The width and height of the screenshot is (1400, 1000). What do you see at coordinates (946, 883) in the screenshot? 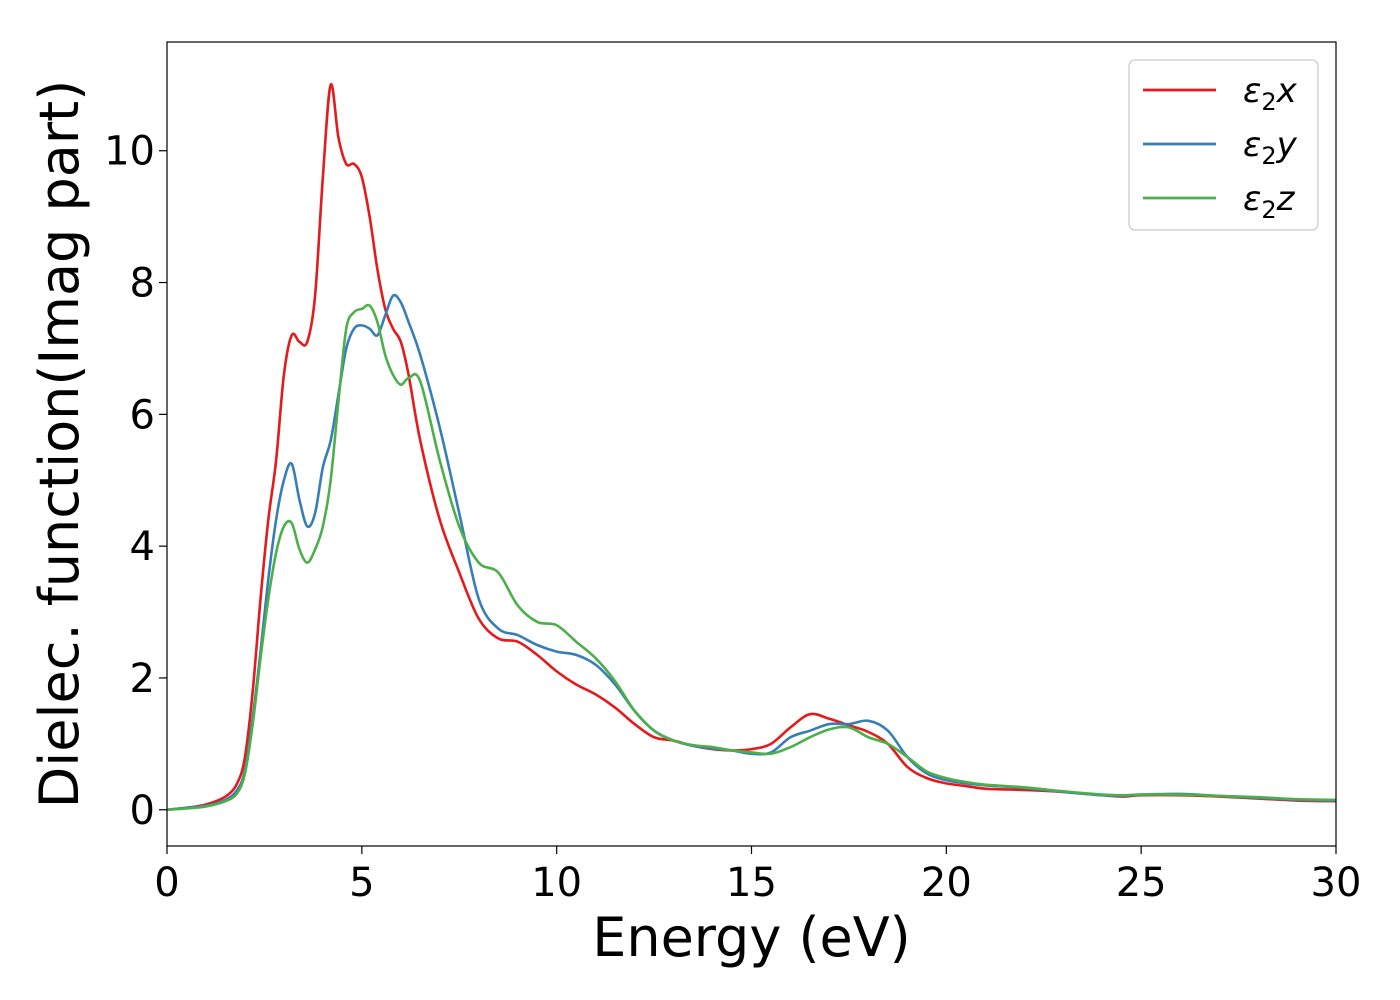
I see `x-tick-label: 20` at bounding box center [946, 883].